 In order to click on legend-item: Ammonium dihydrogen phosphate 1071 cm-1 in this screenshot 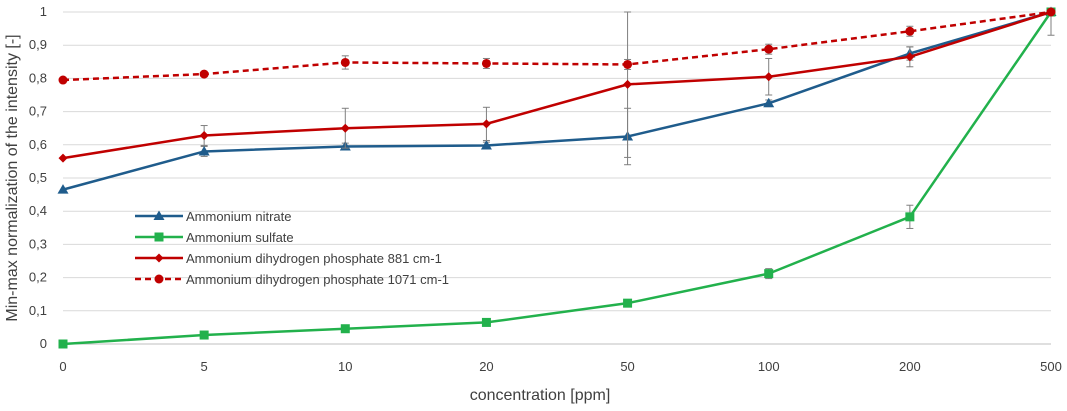, I will do `click(292, 279)`.